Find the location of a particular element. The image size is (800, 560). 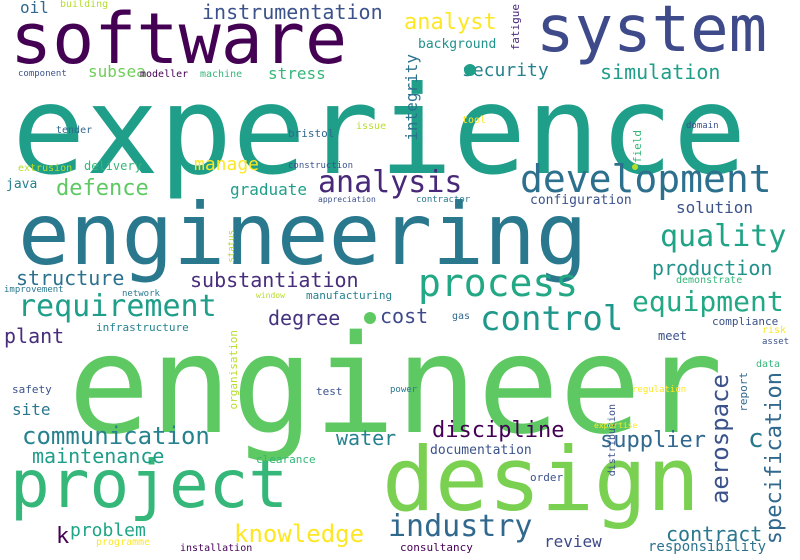

word-demonstrate: demonstrate is located at coordinates (709, 280).